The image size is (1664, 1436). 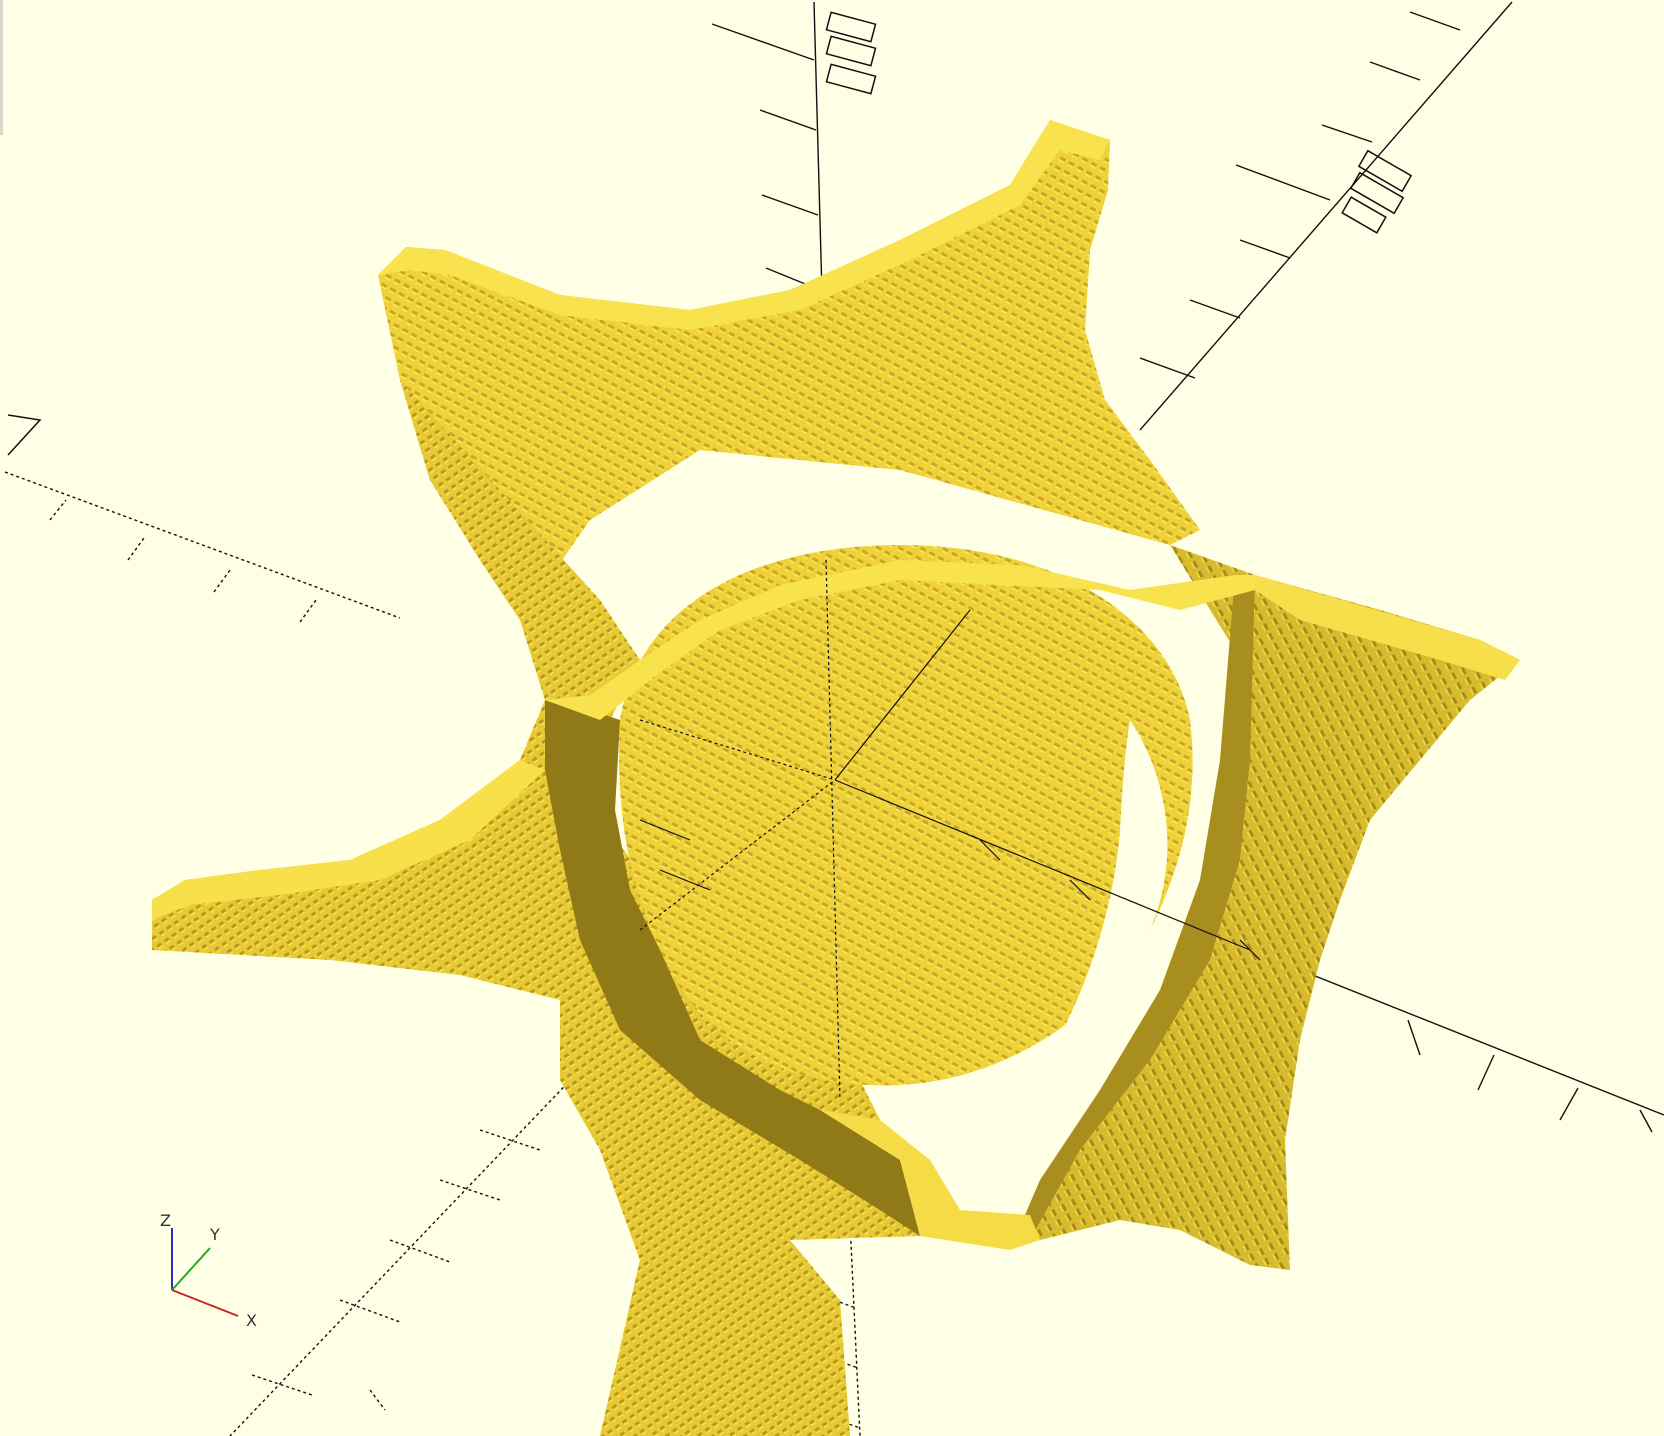 I want to click on gizmo-y-axis, so click(x=191, y=1269).